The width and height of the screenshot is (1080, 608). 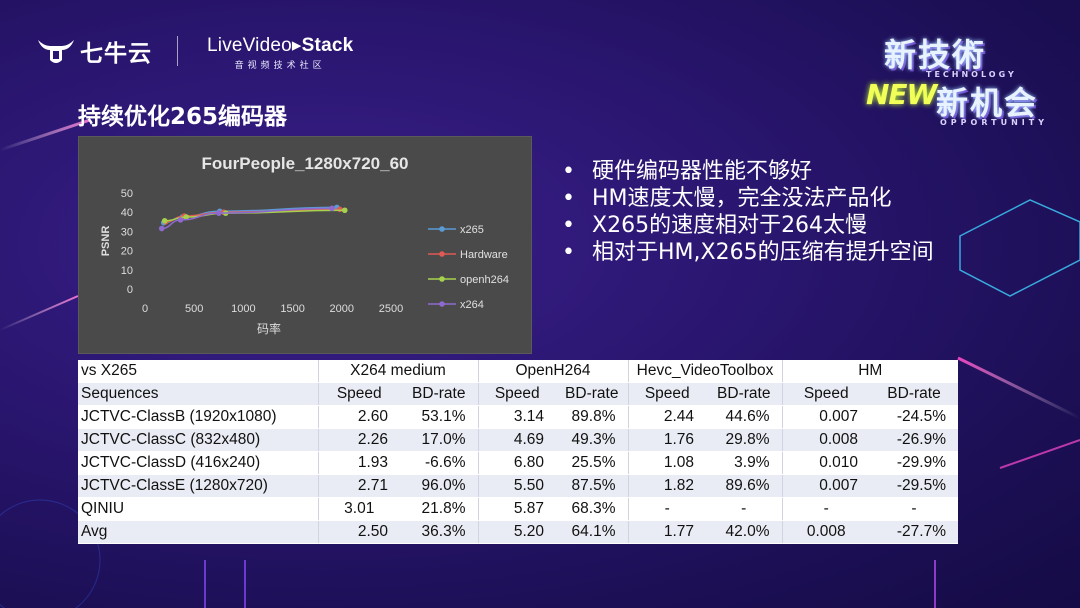 I want to click on table-group-header: HM, so click(x=869, y=371).